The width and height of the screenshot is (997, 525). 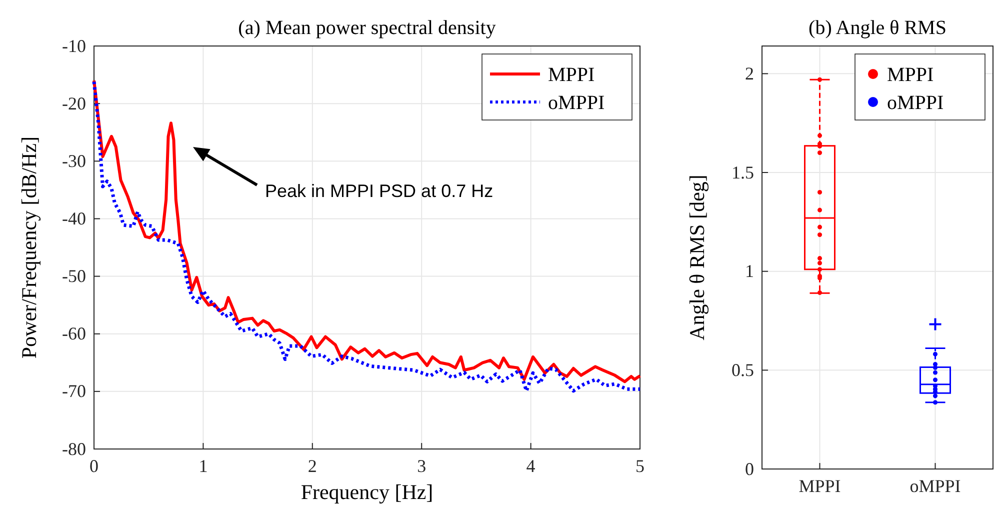 I want to click on x-tick-label: 4, so click(x=531, y=466).